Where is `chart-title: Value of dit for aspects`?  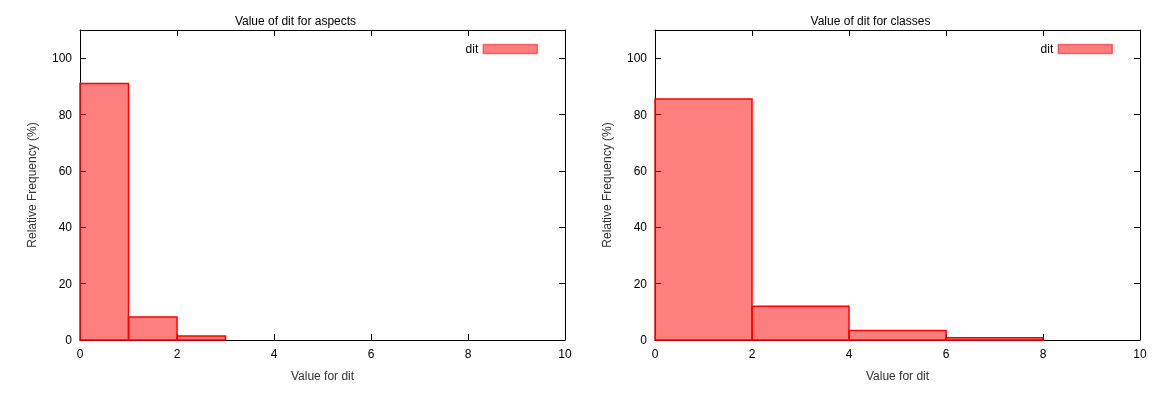 chart-title: Value of dit for aspects is located at coordinates (295, 21).